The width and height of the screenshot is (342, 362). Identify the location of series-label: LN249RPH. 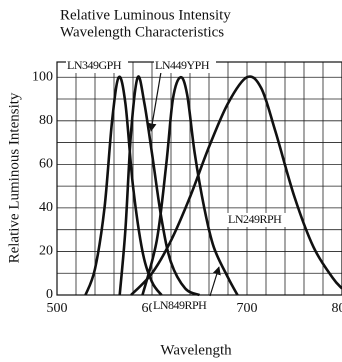
(255, 219).